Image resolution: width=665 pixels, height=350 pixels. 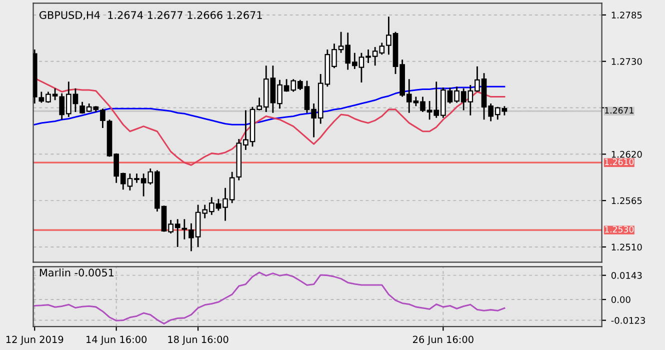 What do you see at coordinates (626, 275) in the screenshot?
I see `y-tick-label: 0.0143` at bounding box center [626, 275].